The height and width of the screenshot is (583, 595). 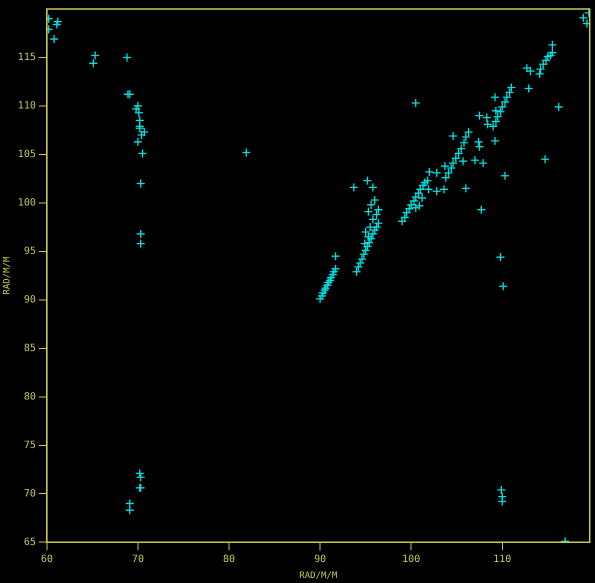 I want to click on y-tick-label: 100, so click(x=27, y=202).